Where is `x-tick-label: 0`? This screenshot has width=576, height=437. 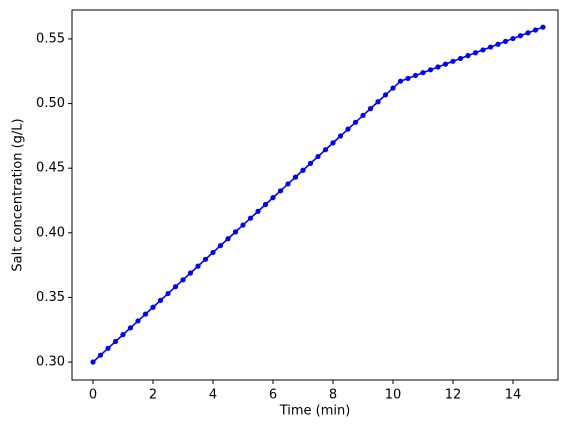 x-tick-label: 0 is located at coordinates (93, 395).